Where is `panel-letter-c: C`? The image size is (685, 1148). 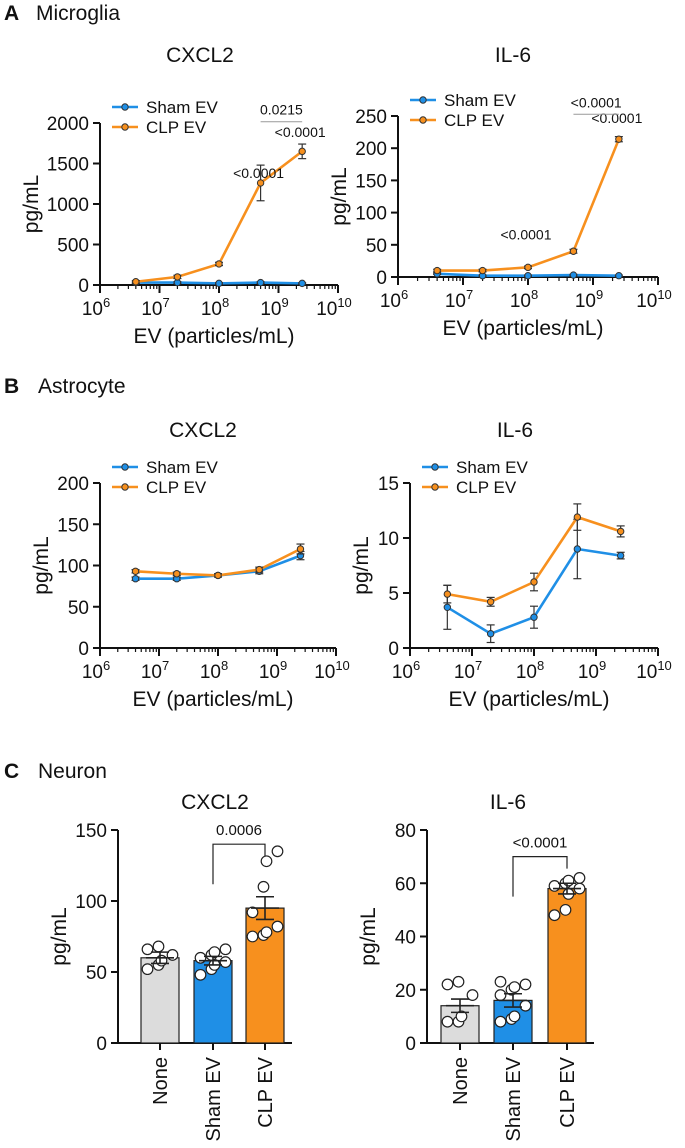
panel-letter-c: C is located at coordinates (12, 771).